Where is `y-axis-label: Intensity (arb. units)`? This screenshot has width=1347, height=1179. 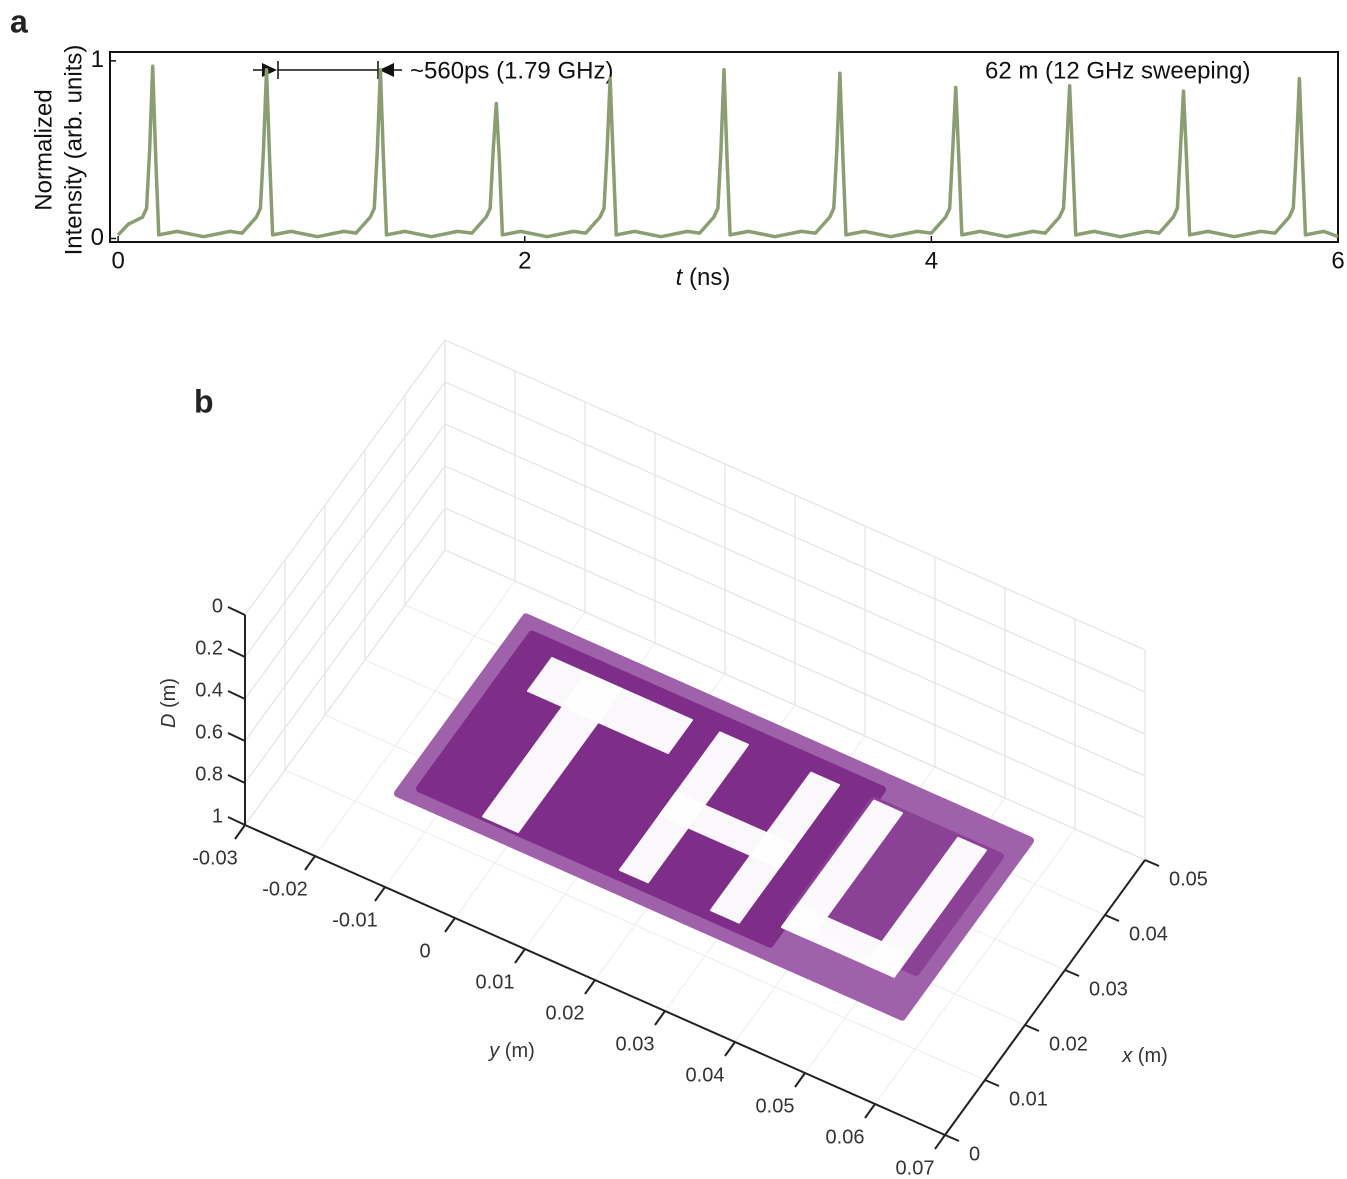
y-axis-label: Intensity (arb. units) is located at coordinates (73, 150).